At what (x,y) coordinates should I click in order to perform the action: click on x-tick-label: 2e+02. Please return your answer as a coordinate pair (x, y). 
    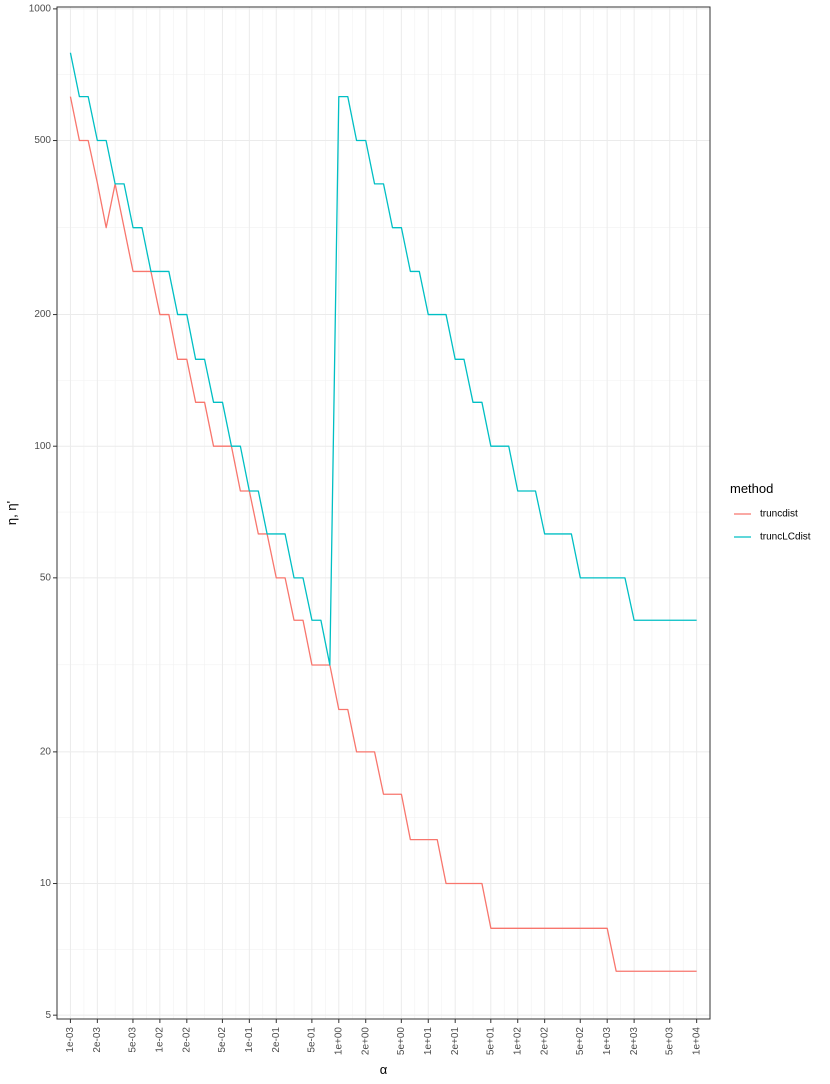
    Looking at the image, I should click on (544, 1041).